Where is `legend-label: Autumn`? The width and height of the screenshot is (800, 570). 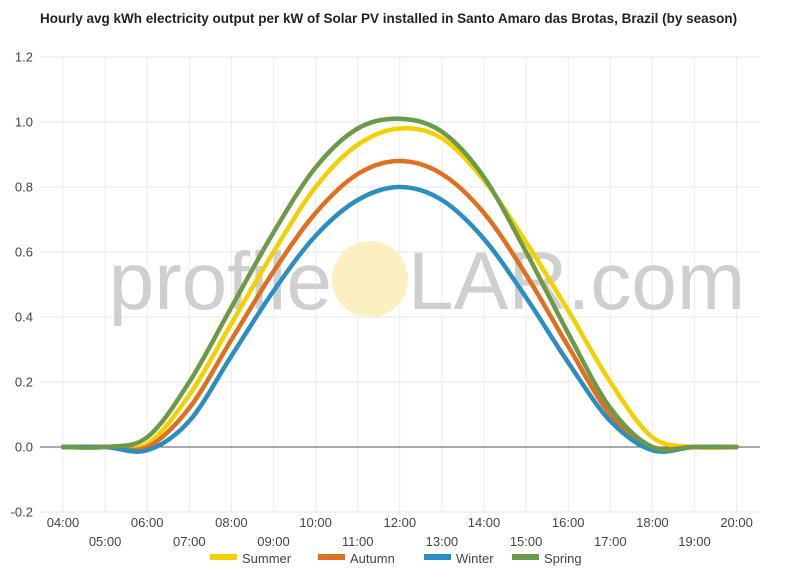
legend-label: Autumn is located at coordinates (372, 558).